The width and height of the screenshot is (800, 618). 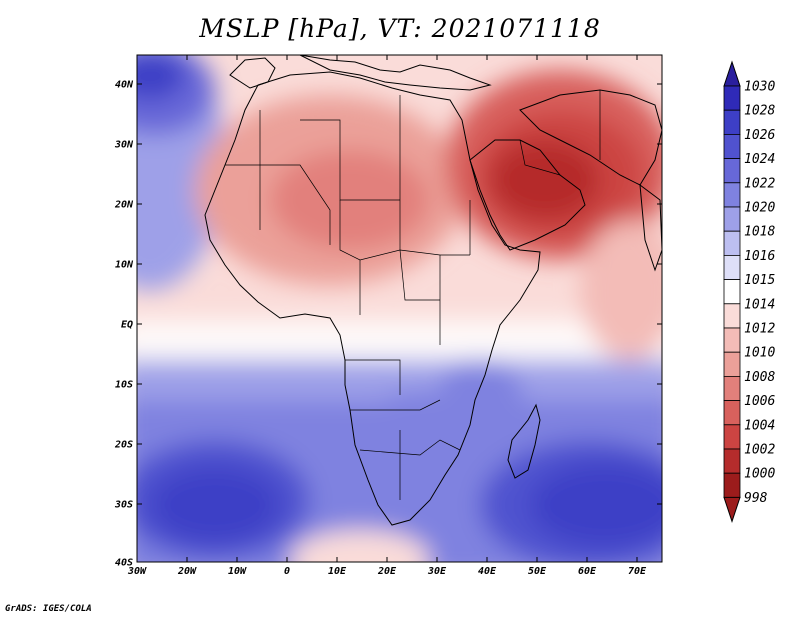 What do you see at coordinates (756, 498) in the screenshot?
I see `colorbar-label: 998` at bounding box center [756, 498].